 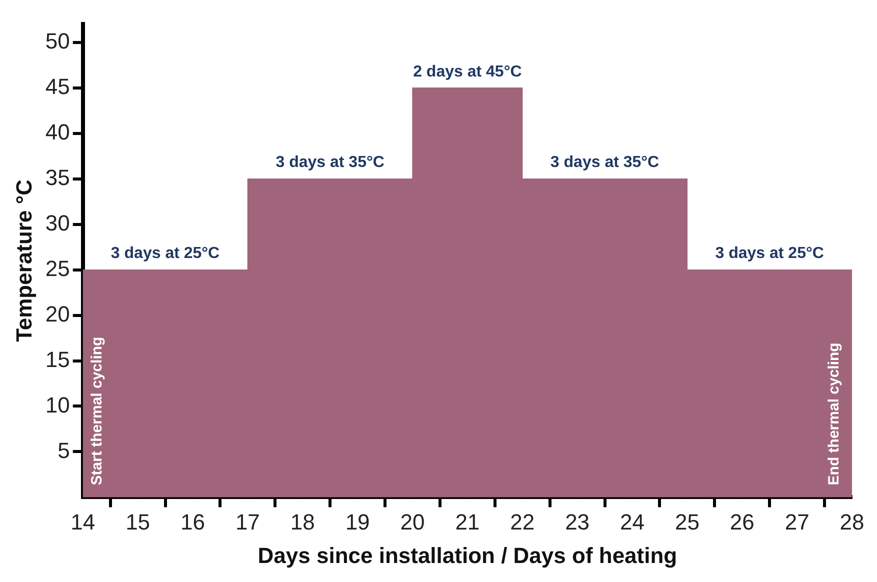 What do you see at coordinates (412, 521) in the screenshot?
I see `x-tick-label: 20` at bounding box center [412, 521].